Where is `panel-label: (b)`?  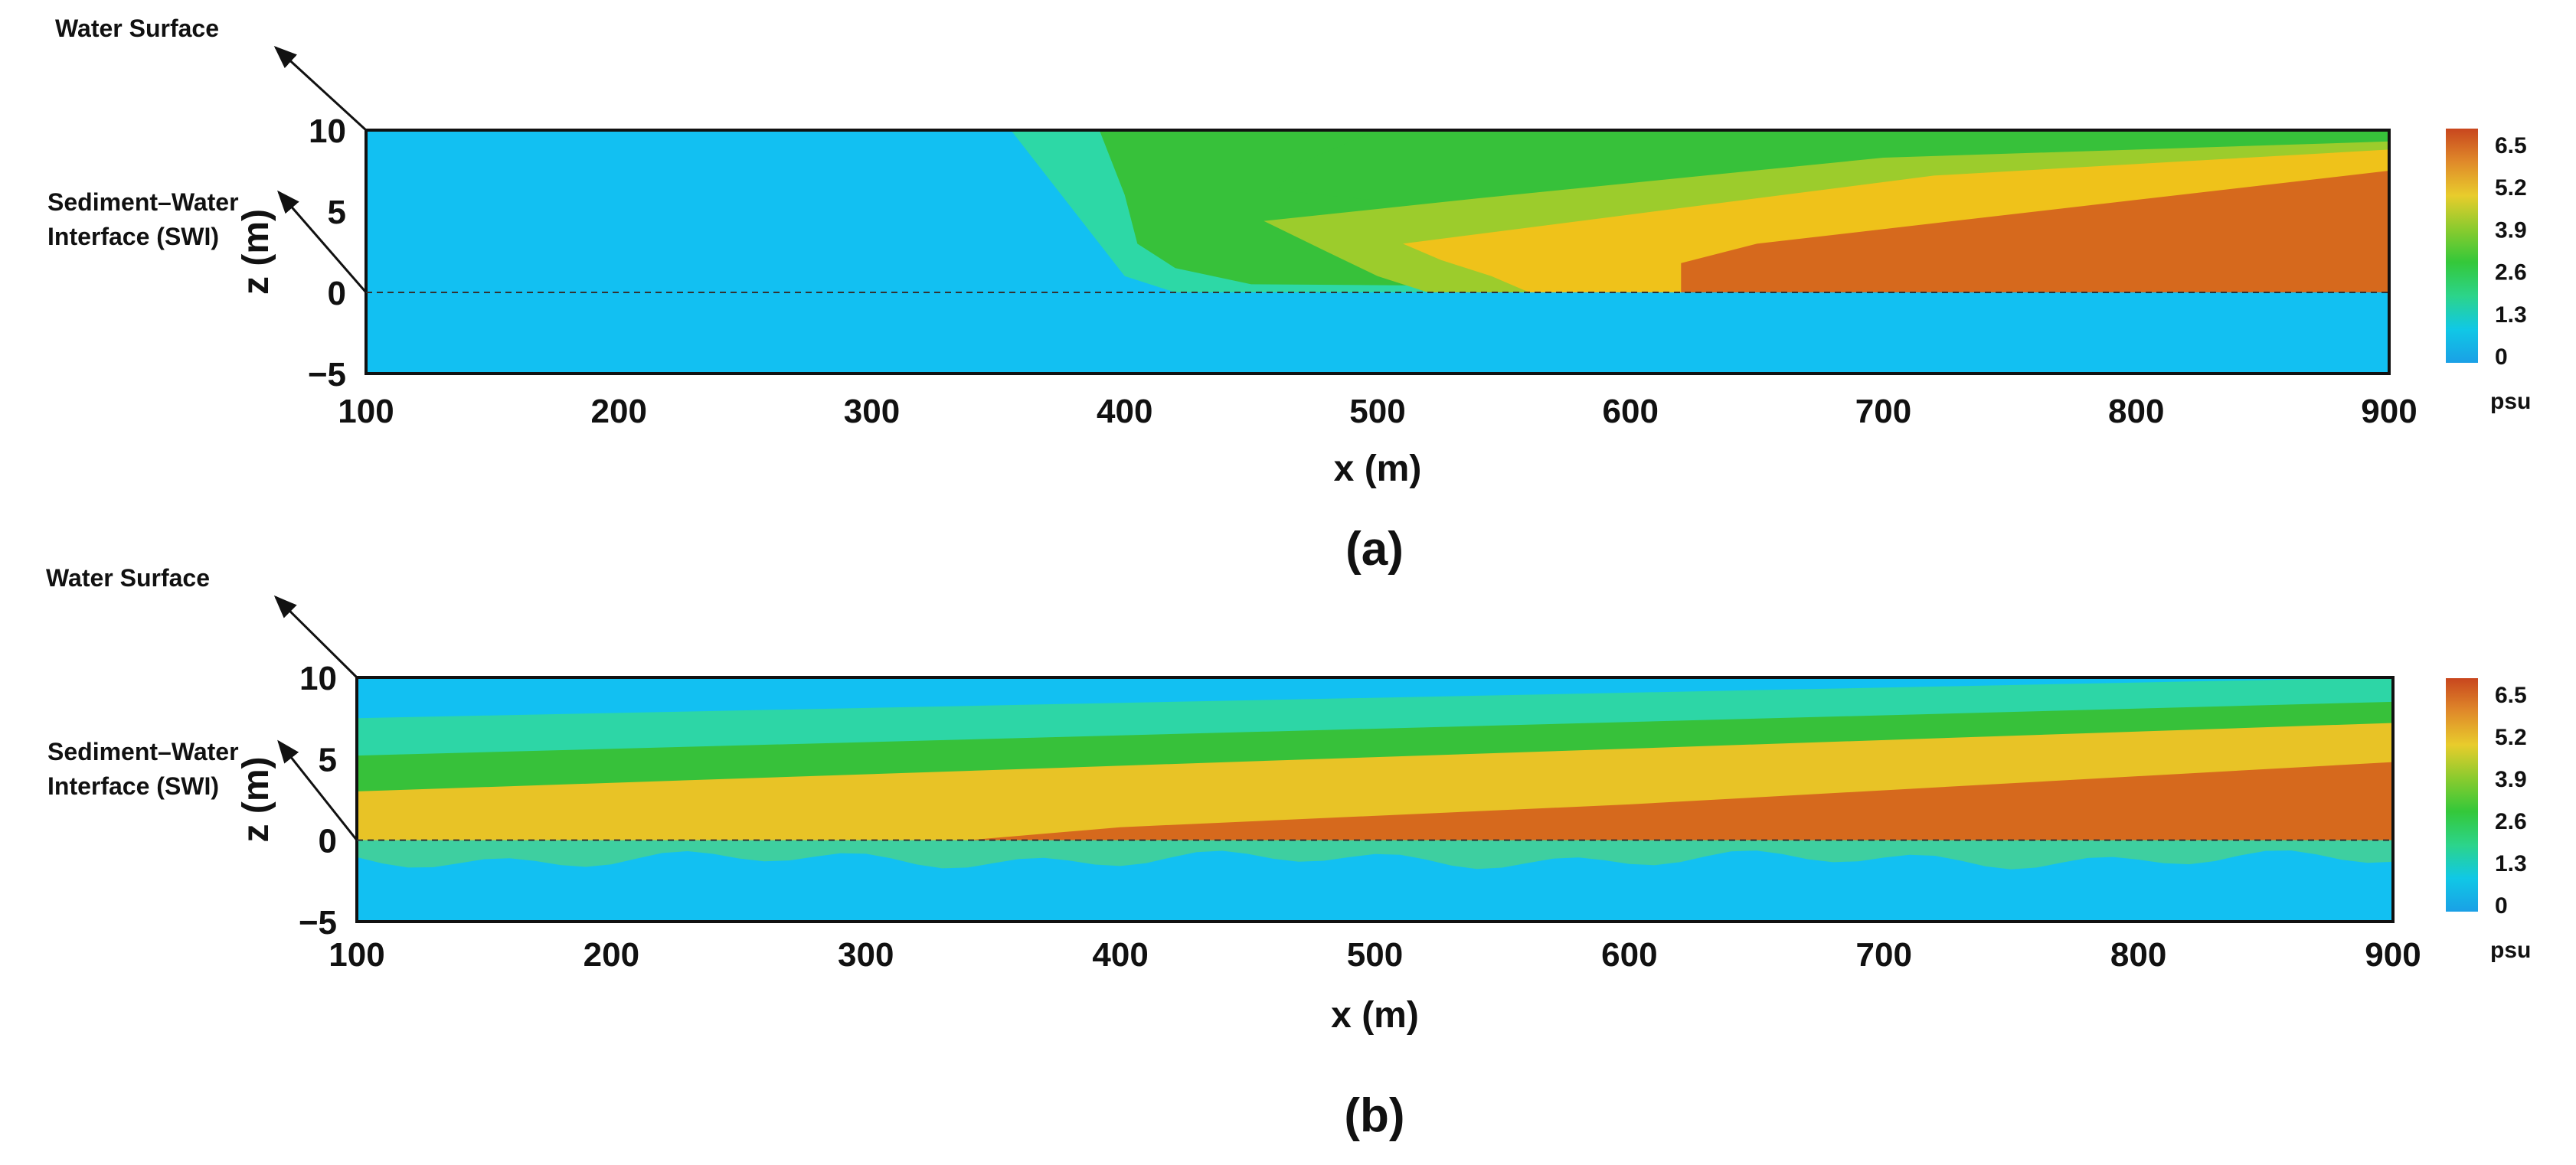
panel-label: (b) is located at coordinates (1374, 1115).